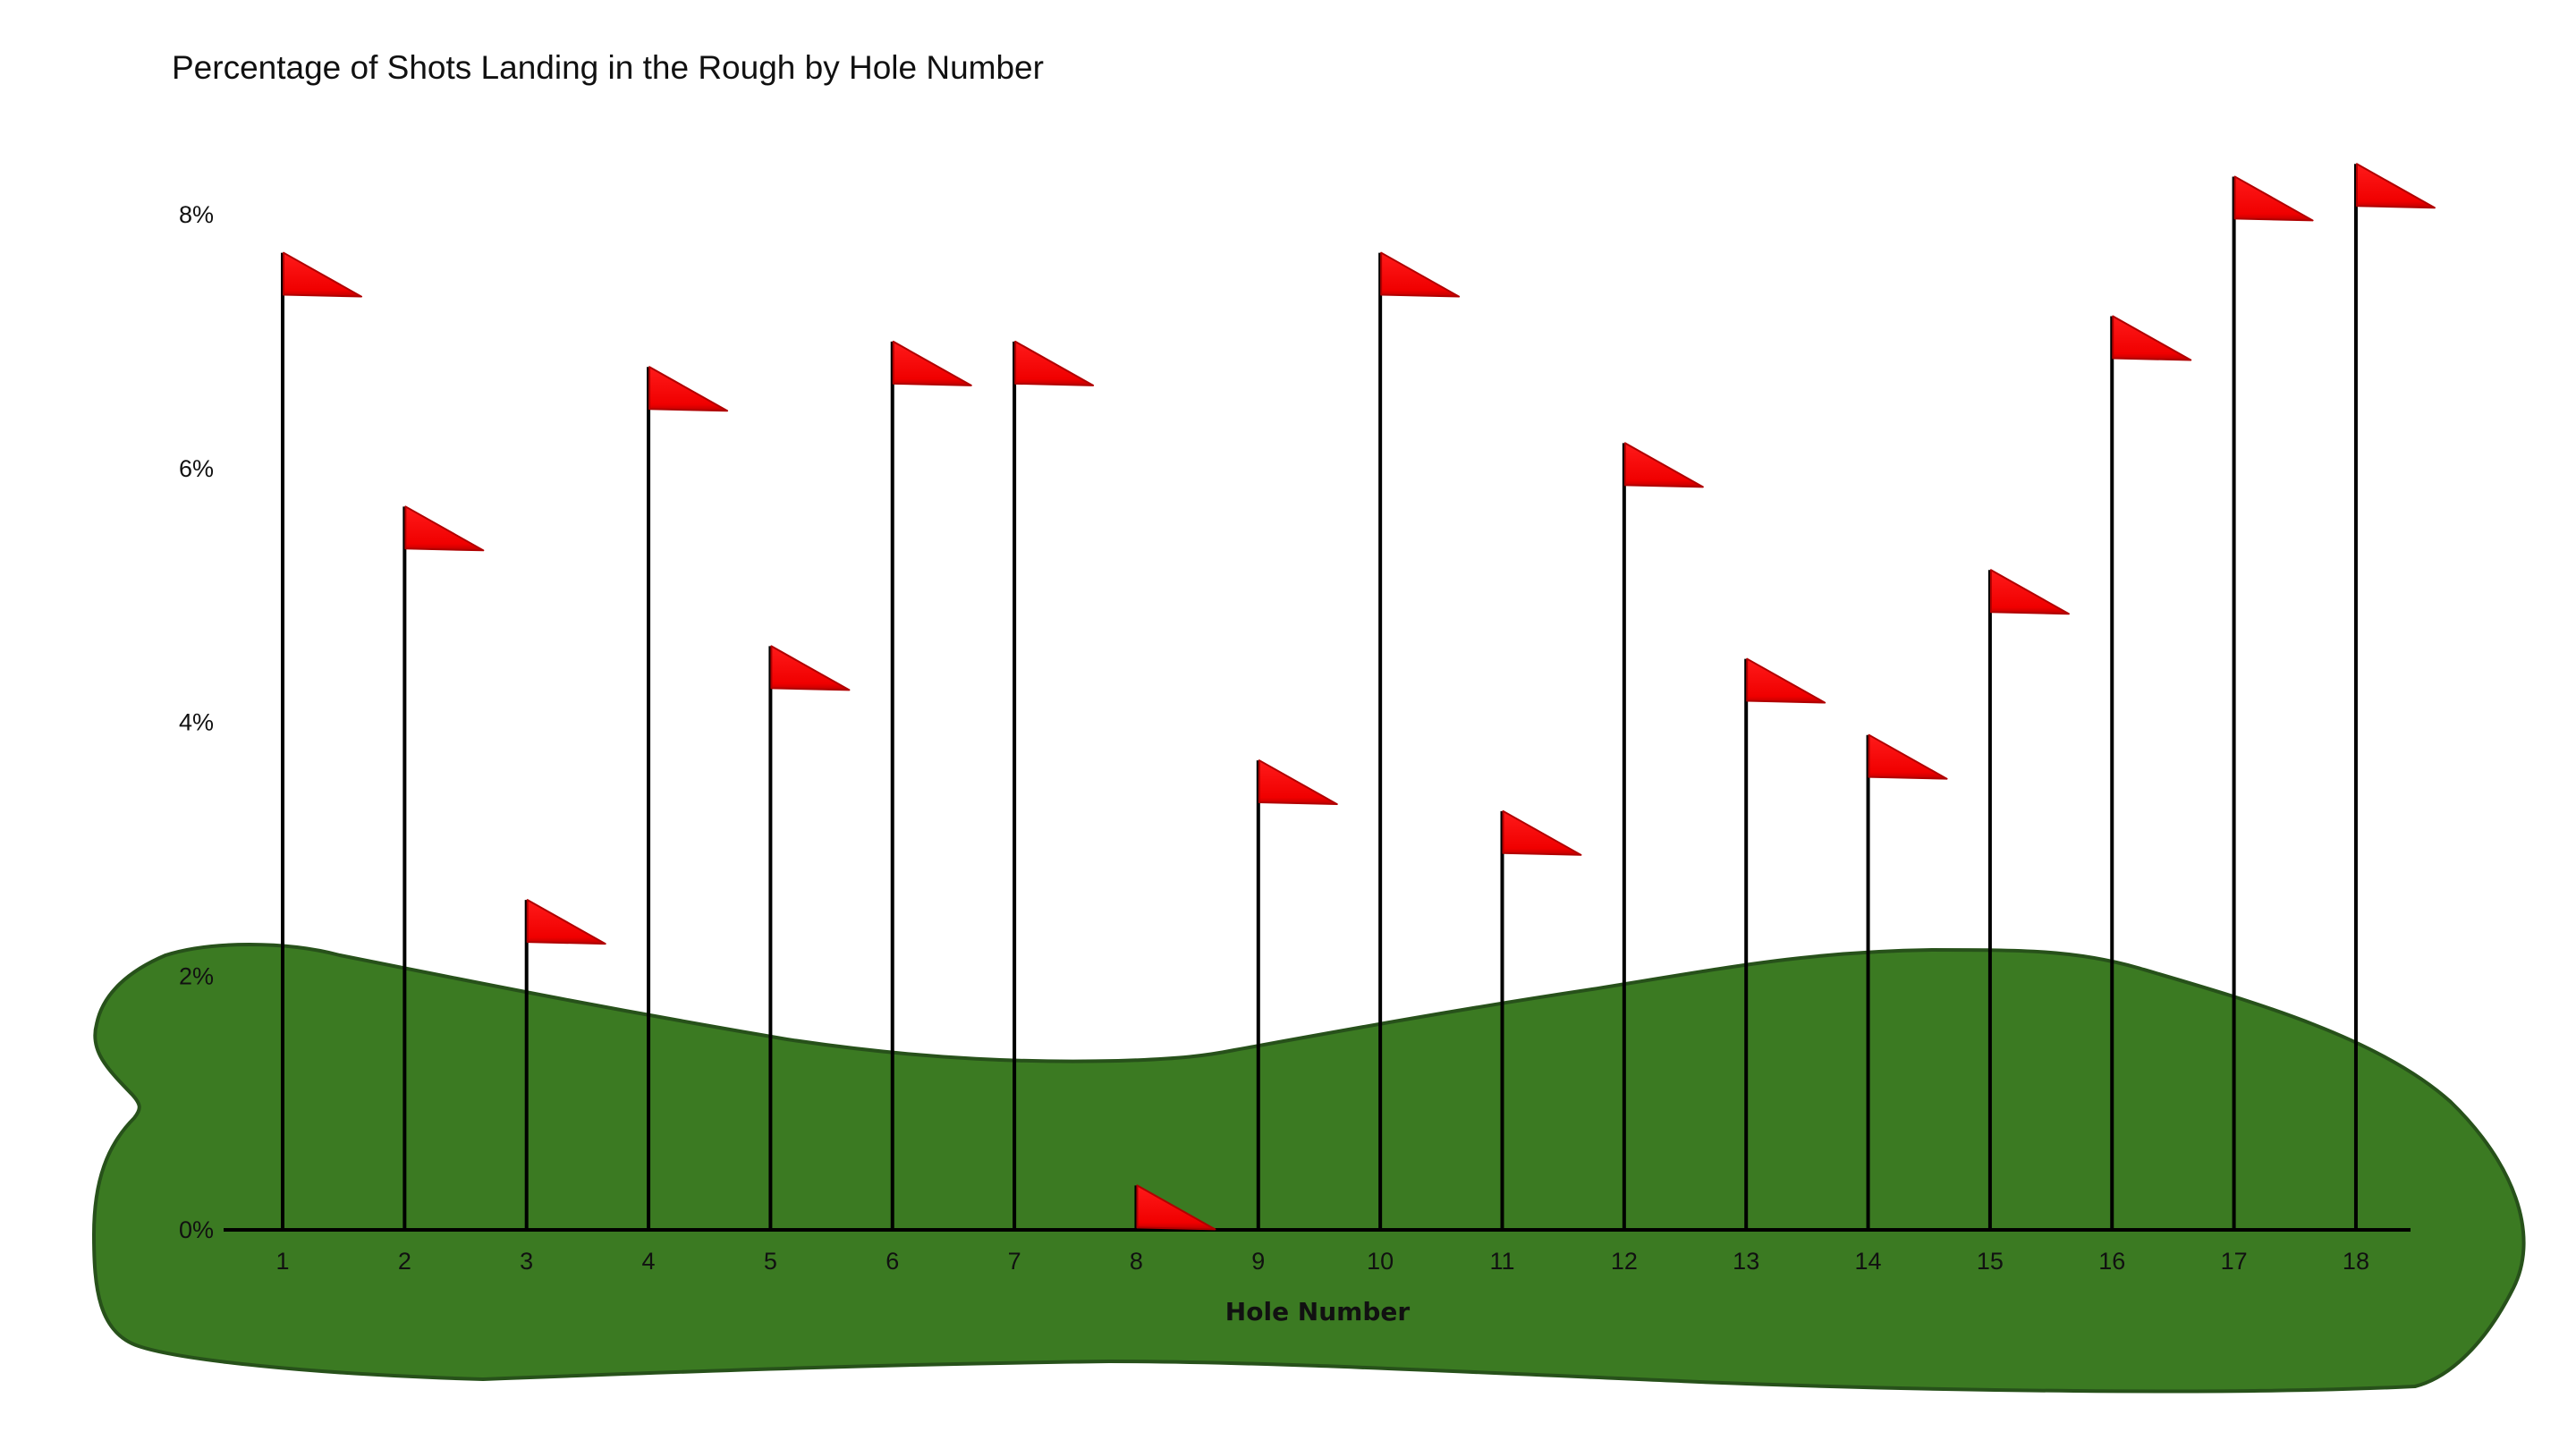 Image resolution: width=2576 pixels, height=1449 pixels. I want to click on x-tick-label: 17, so click(2234, 1261).